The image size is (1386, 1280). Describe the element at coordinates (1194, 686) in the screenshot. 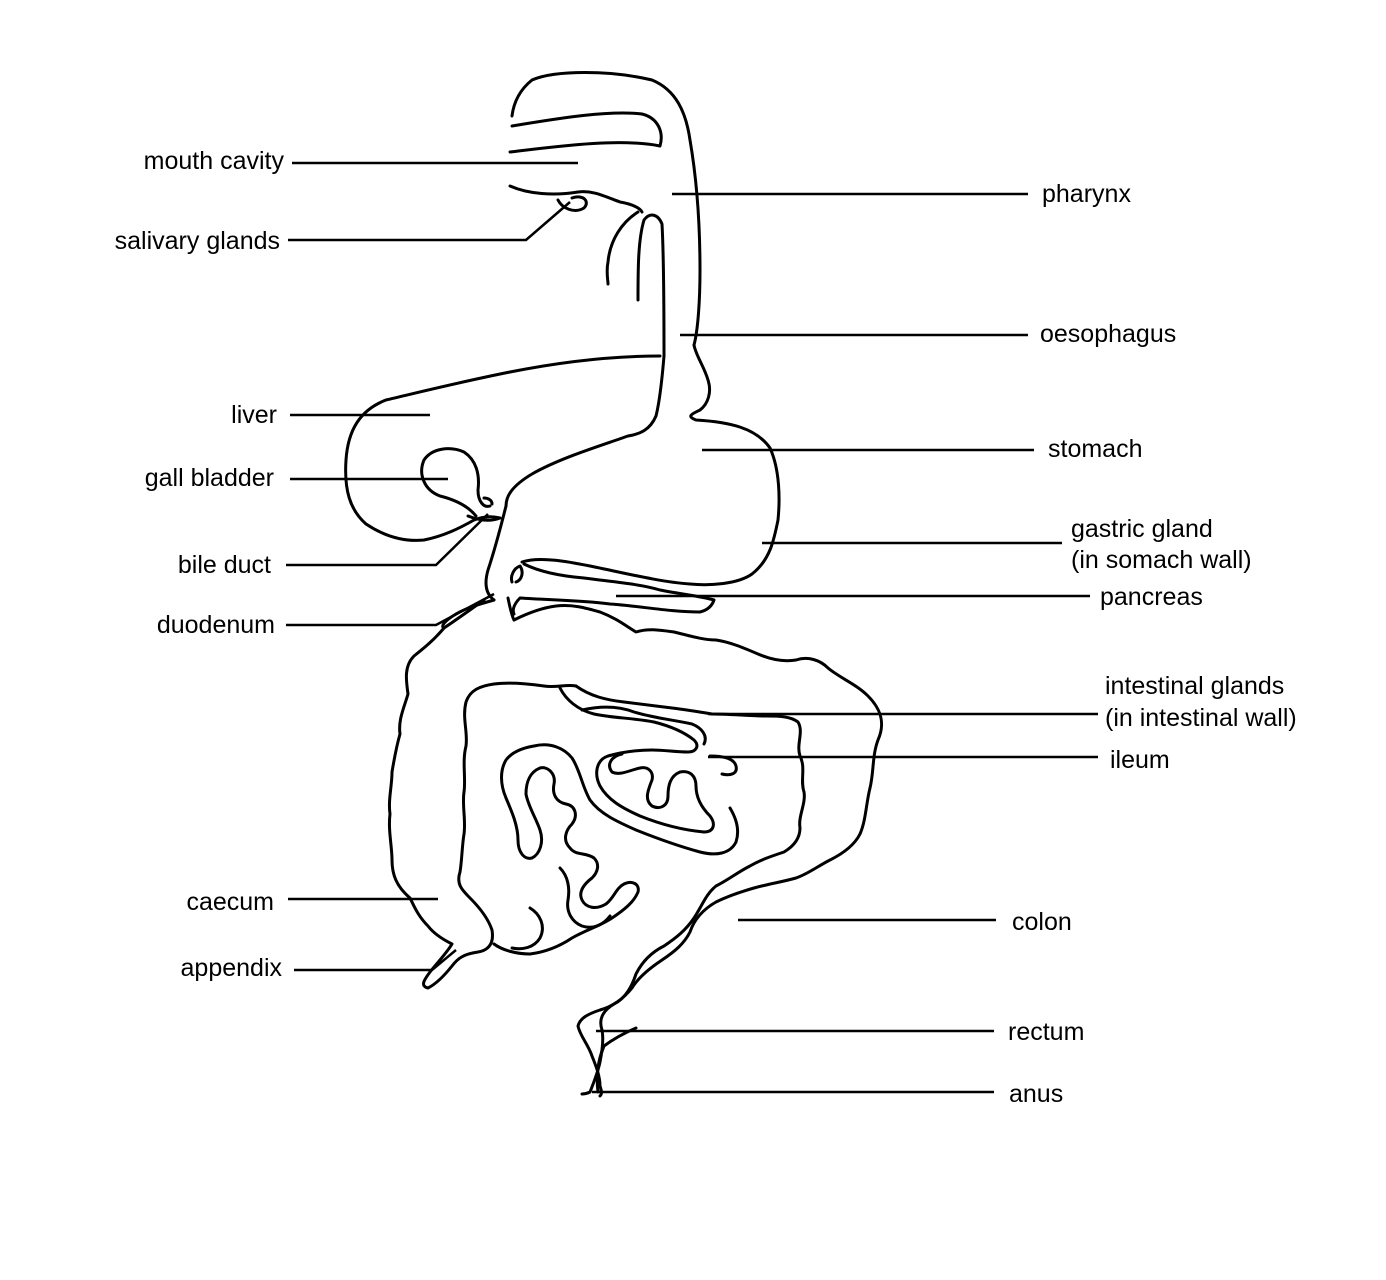

I see `label-intestinal-glands-line1: intestinal glands` at that location.